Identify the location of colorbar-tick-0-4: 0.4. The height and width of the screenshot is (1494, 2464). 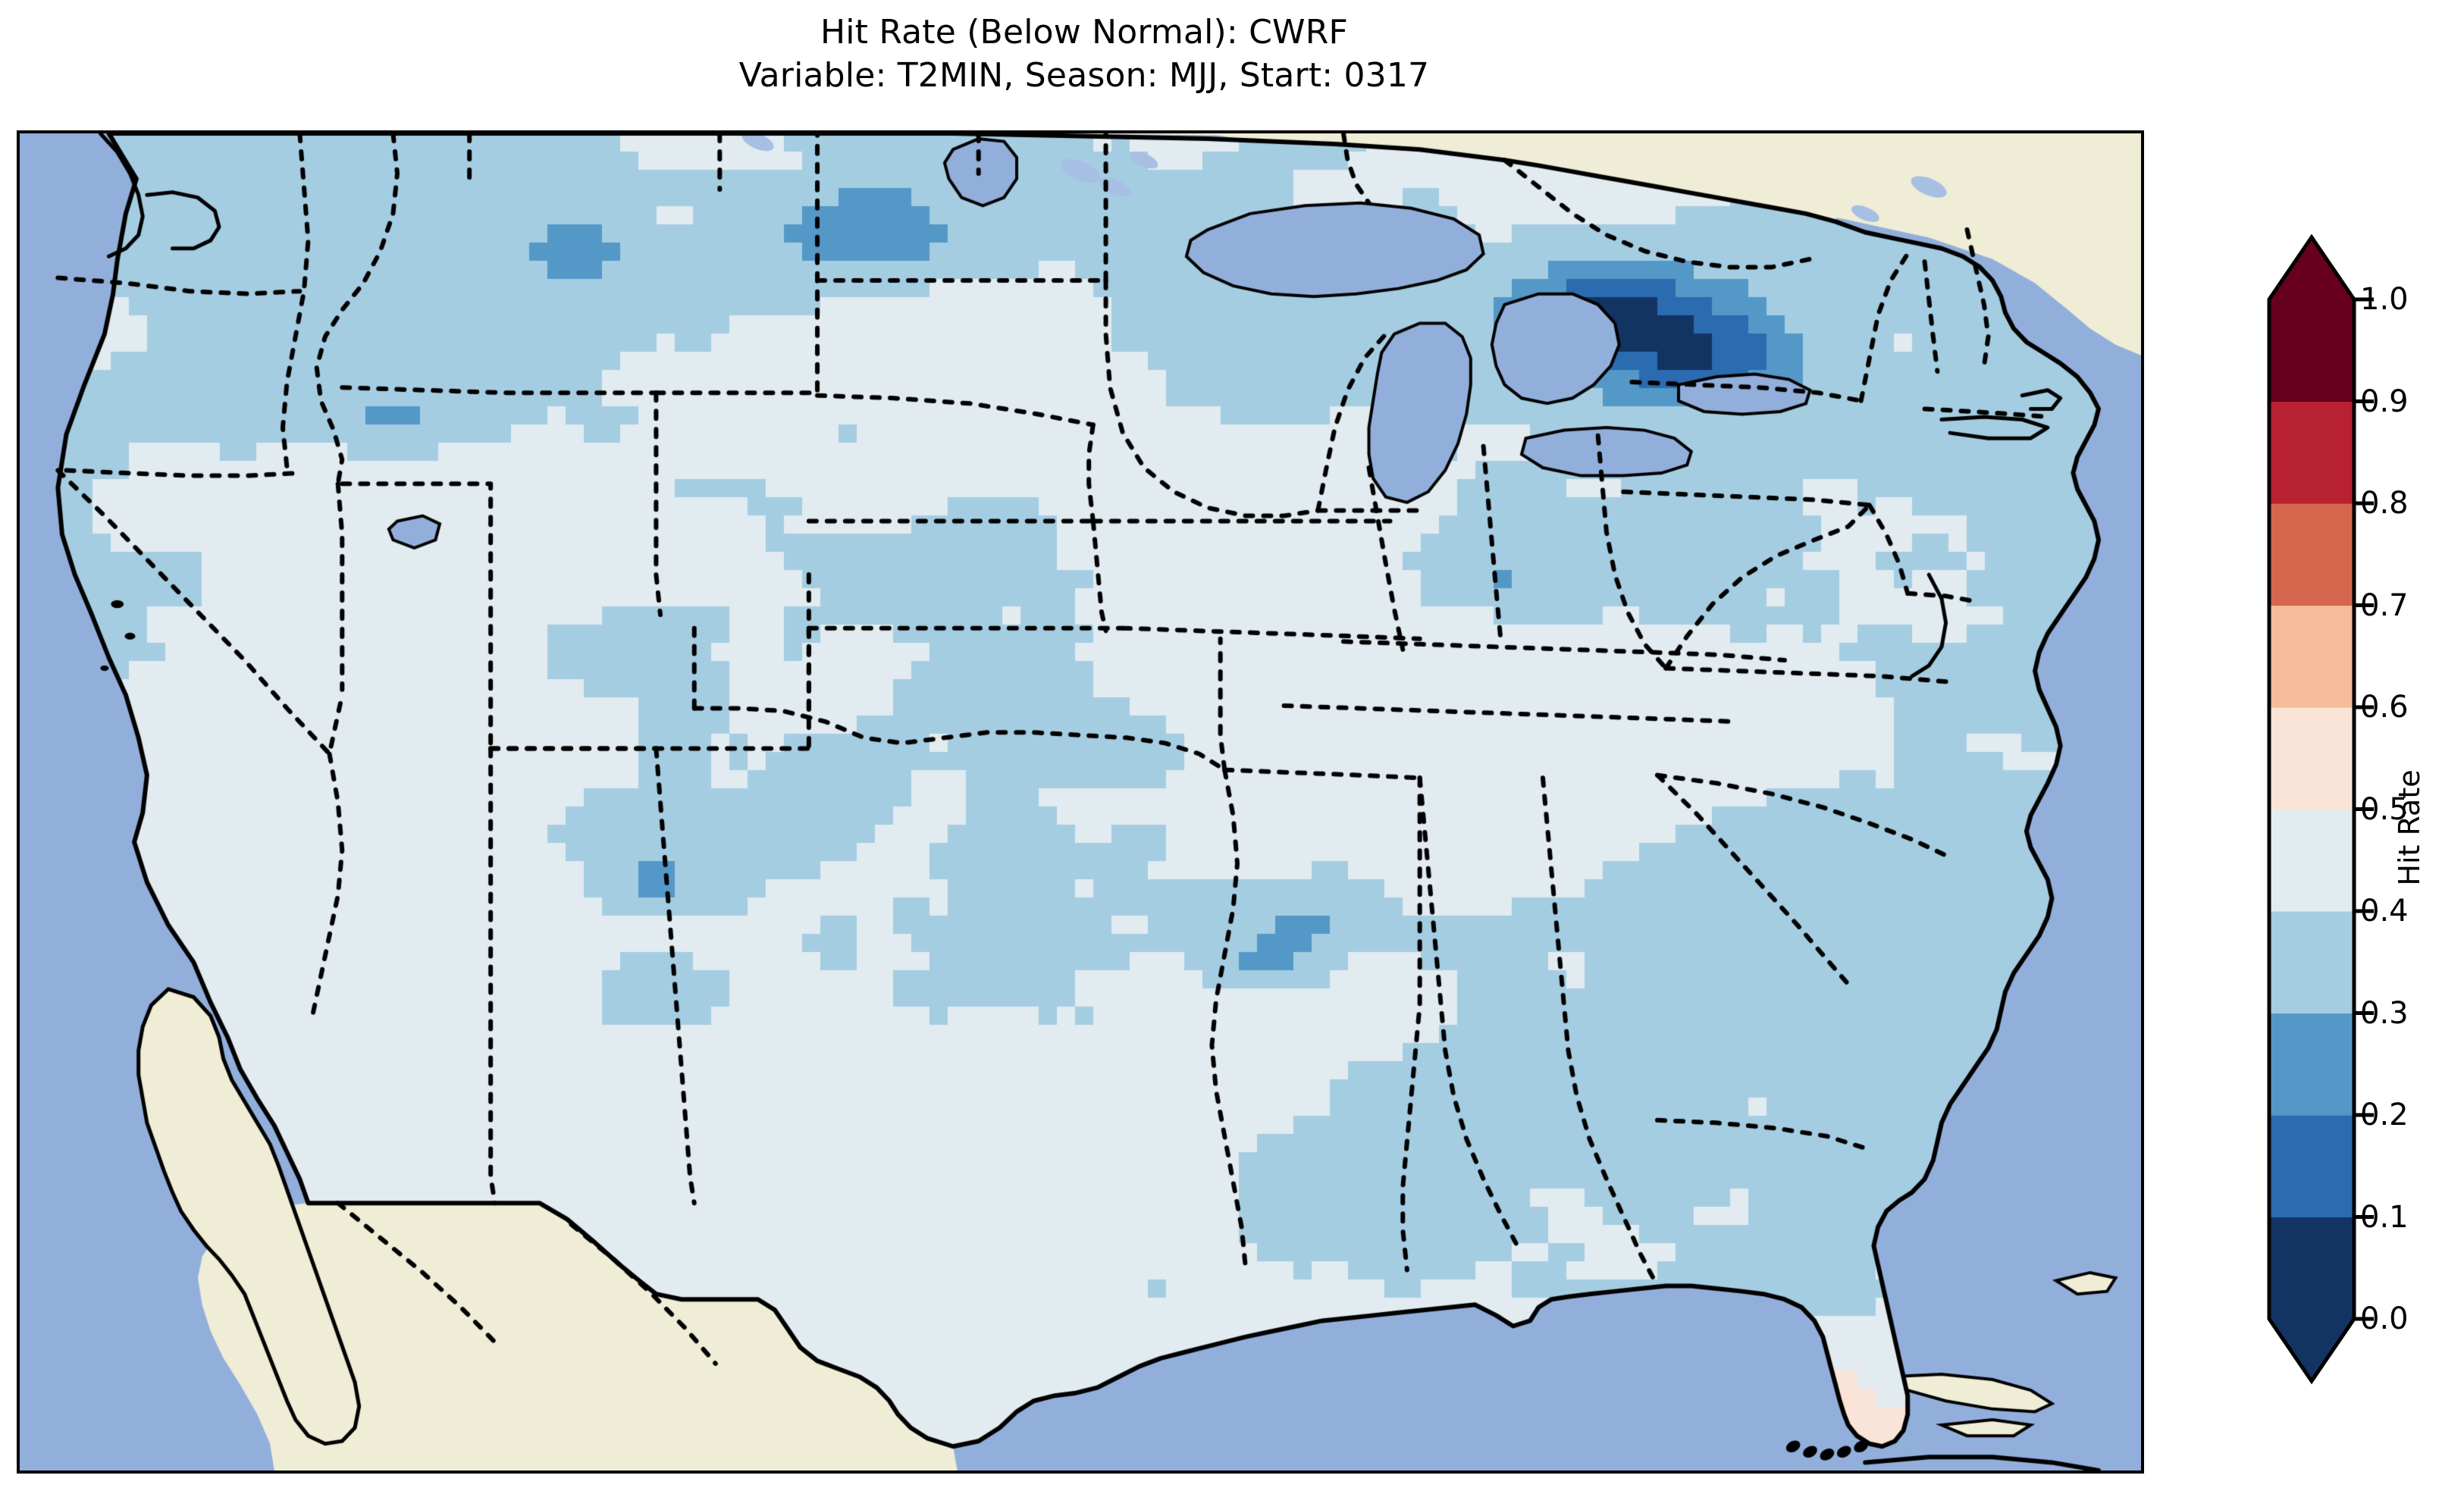
(2384, 911).